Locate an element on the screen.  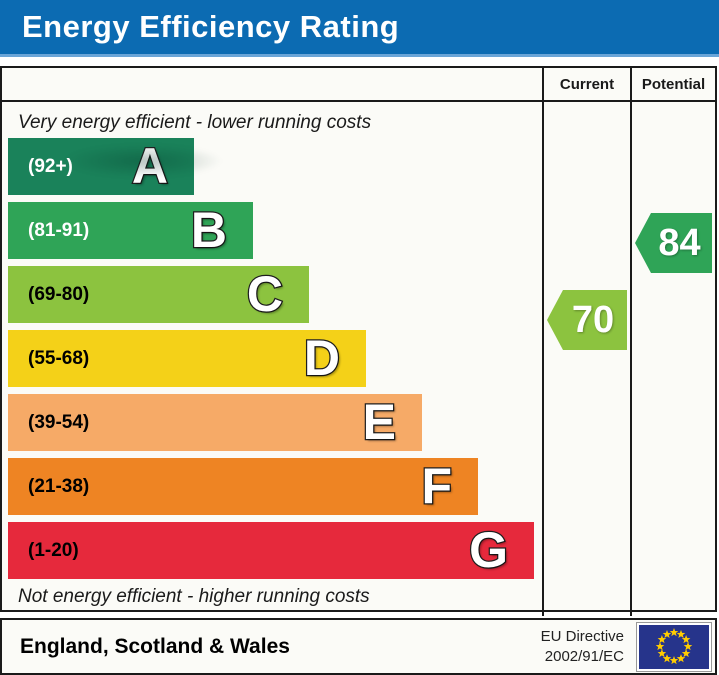
band-row-b: (81-91) B is located at coordinates (275, 230).